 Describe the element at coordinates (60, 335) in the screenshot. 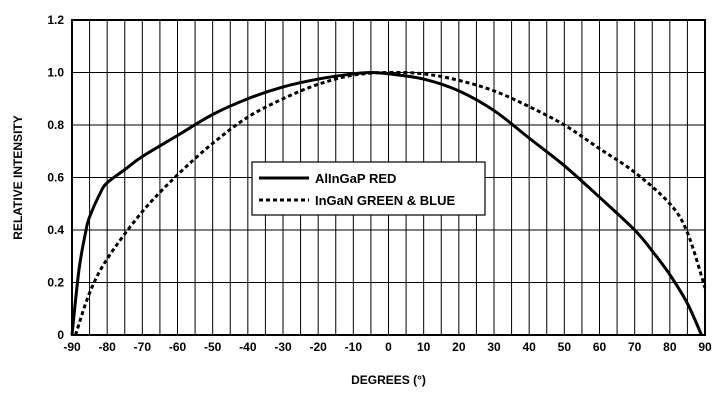

I see `y-tick-label: 0` at that location.